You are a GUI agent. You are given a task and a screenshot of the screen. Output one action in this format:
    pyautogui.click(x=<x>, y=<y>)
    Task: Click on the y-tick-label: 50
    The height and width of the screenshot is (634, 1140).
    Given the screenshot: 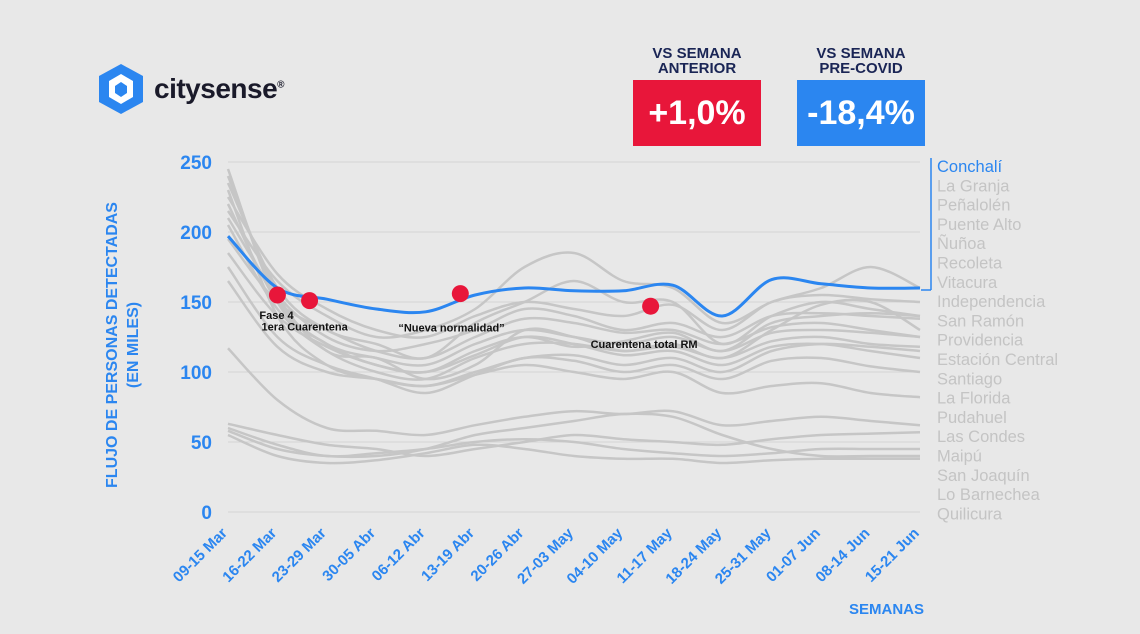 What is the action you would take?
    pyautogui.click(x=201, y=443)
    